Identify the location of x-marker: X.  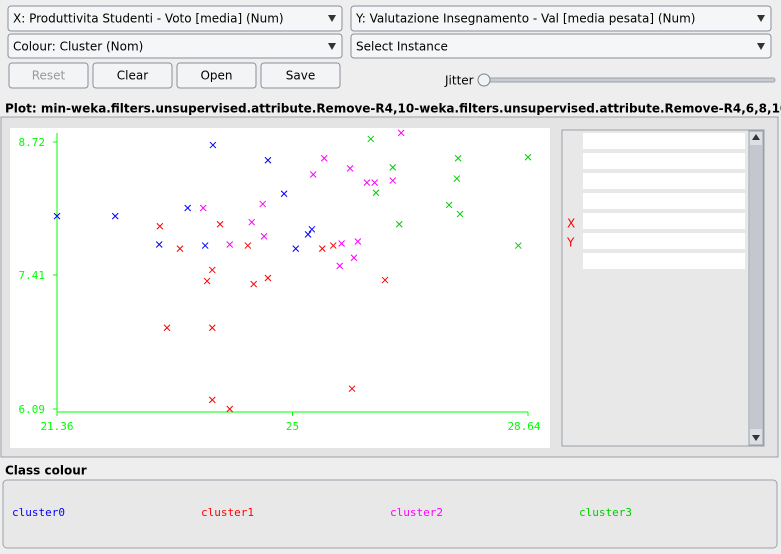
(571, 224).